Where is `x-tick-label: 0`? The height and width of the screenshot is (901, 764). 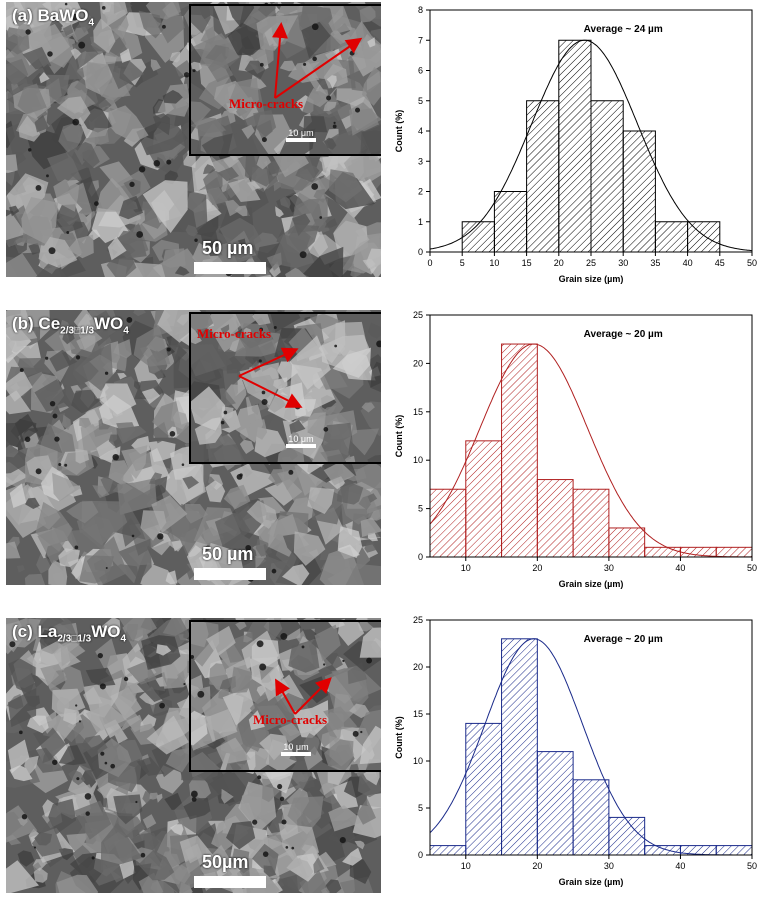
x-tick-label: 0 is located at coordinates (429, 263).